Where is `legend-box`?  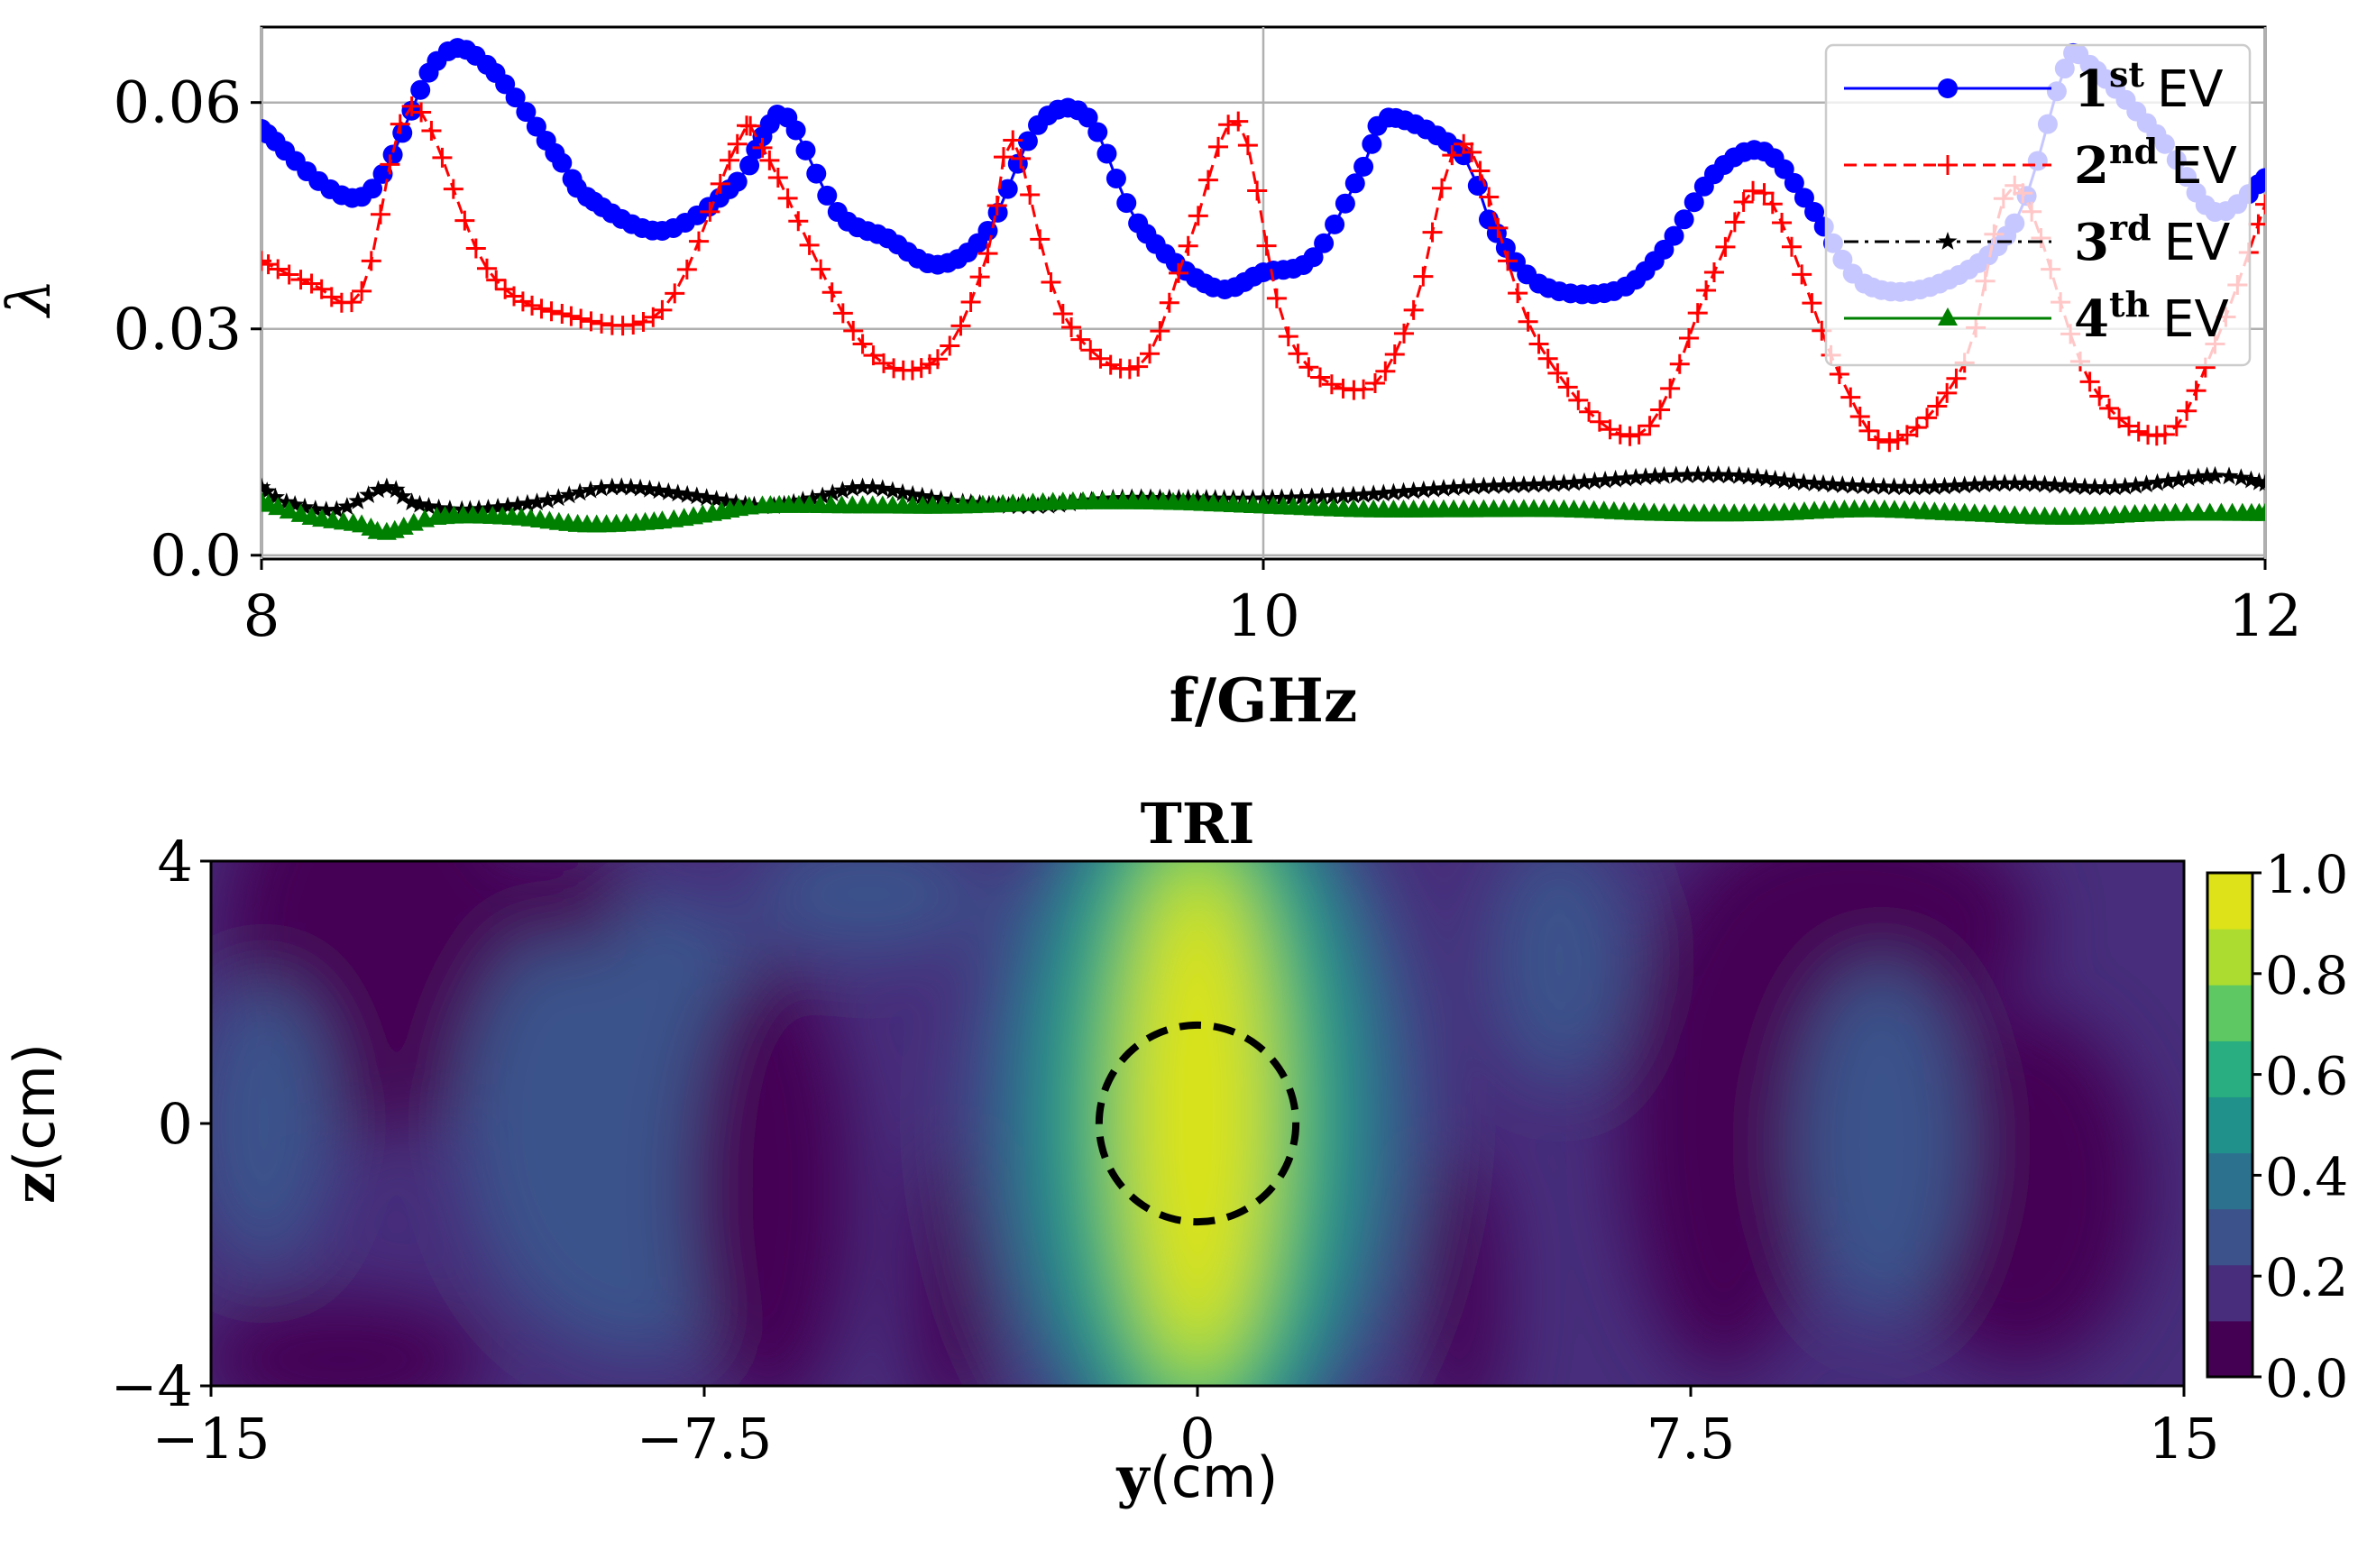 legend-box is located at coordinates (2038, 205).